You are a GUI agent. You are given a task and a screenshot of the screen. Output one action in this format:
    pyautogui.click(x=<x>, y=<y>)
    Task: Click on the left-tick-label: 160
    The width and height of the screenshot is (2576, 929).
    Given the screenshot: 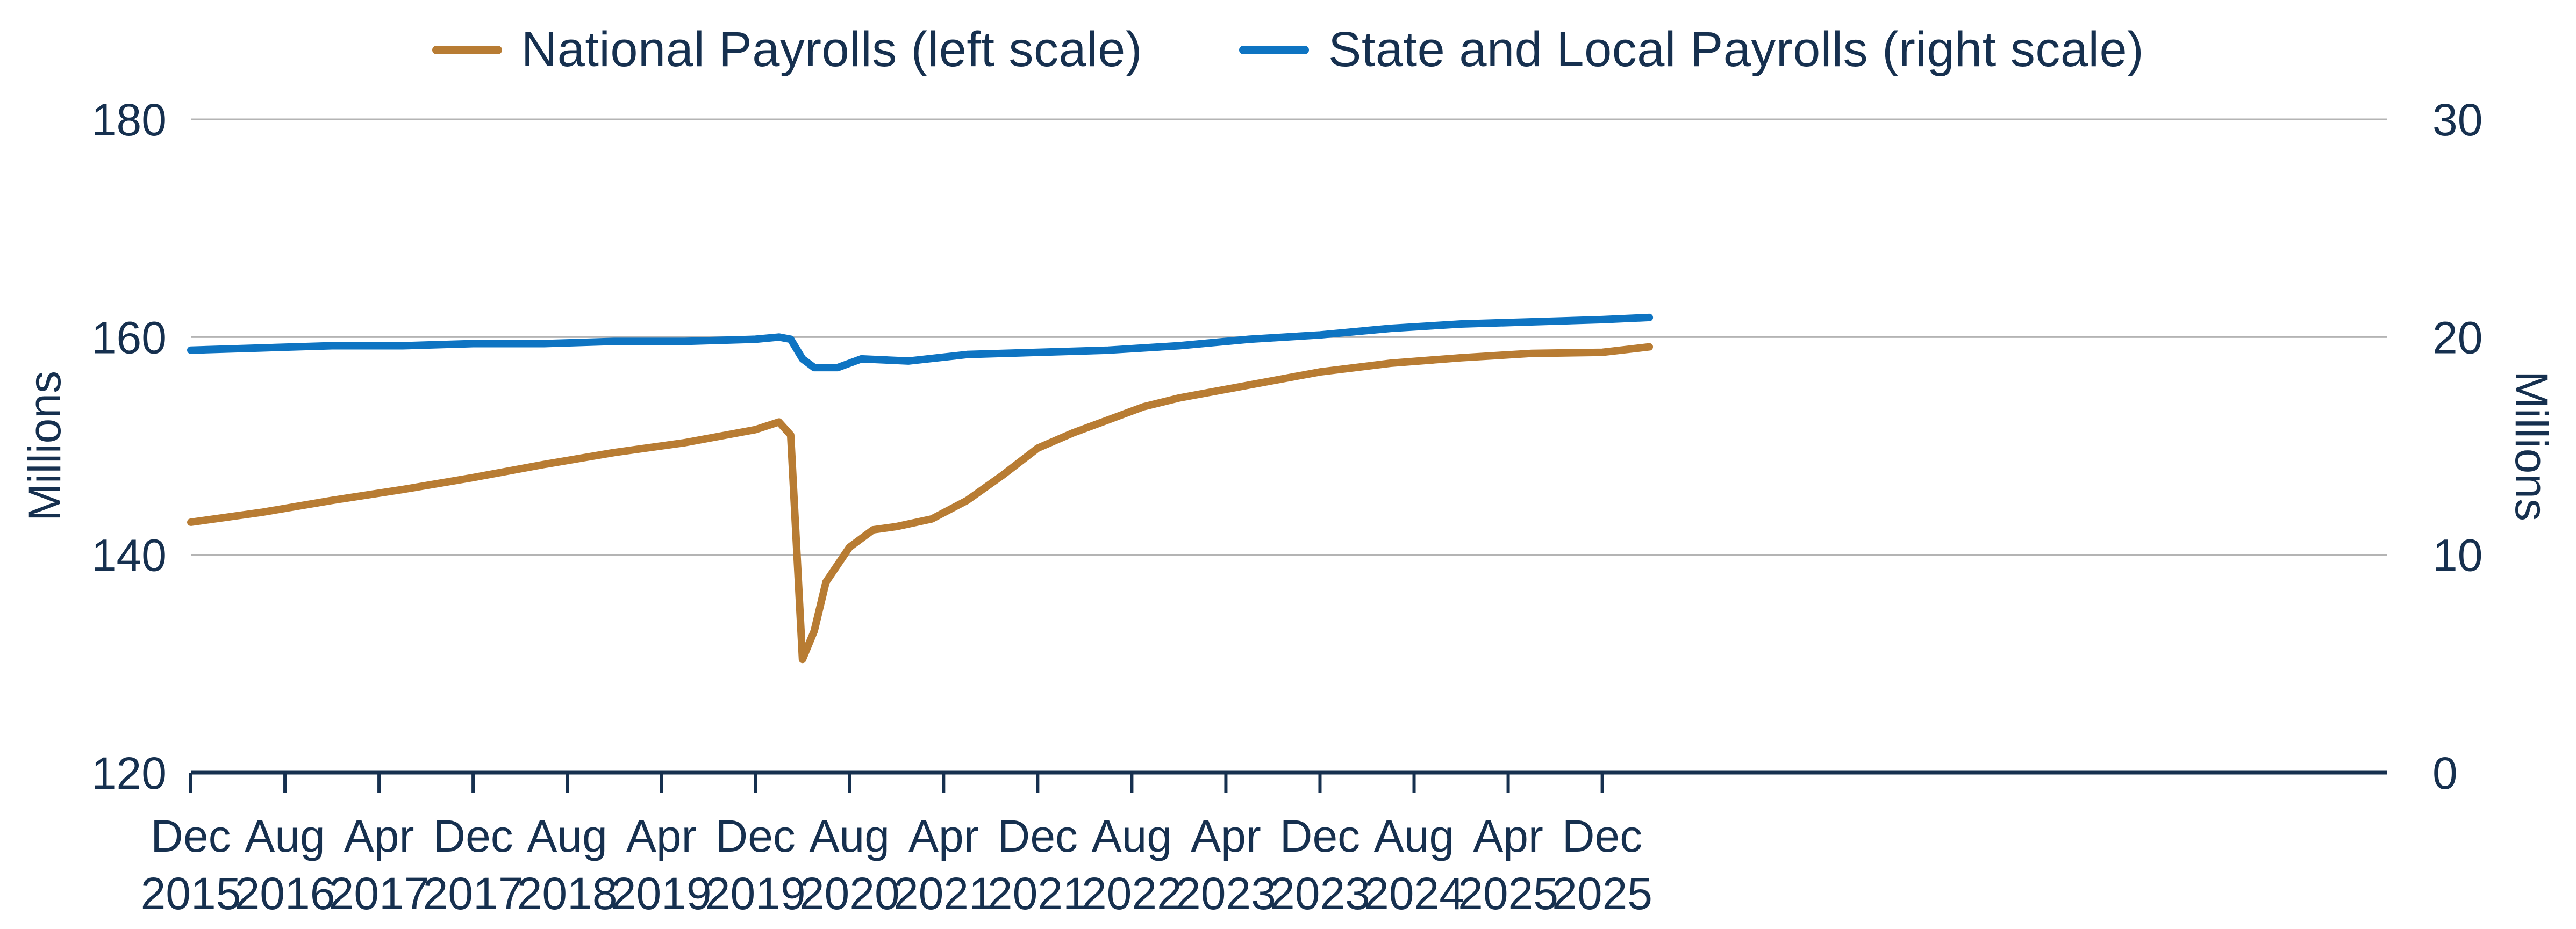 What is the action you would take?
    pyautogui.click(x=129, y=337)
    